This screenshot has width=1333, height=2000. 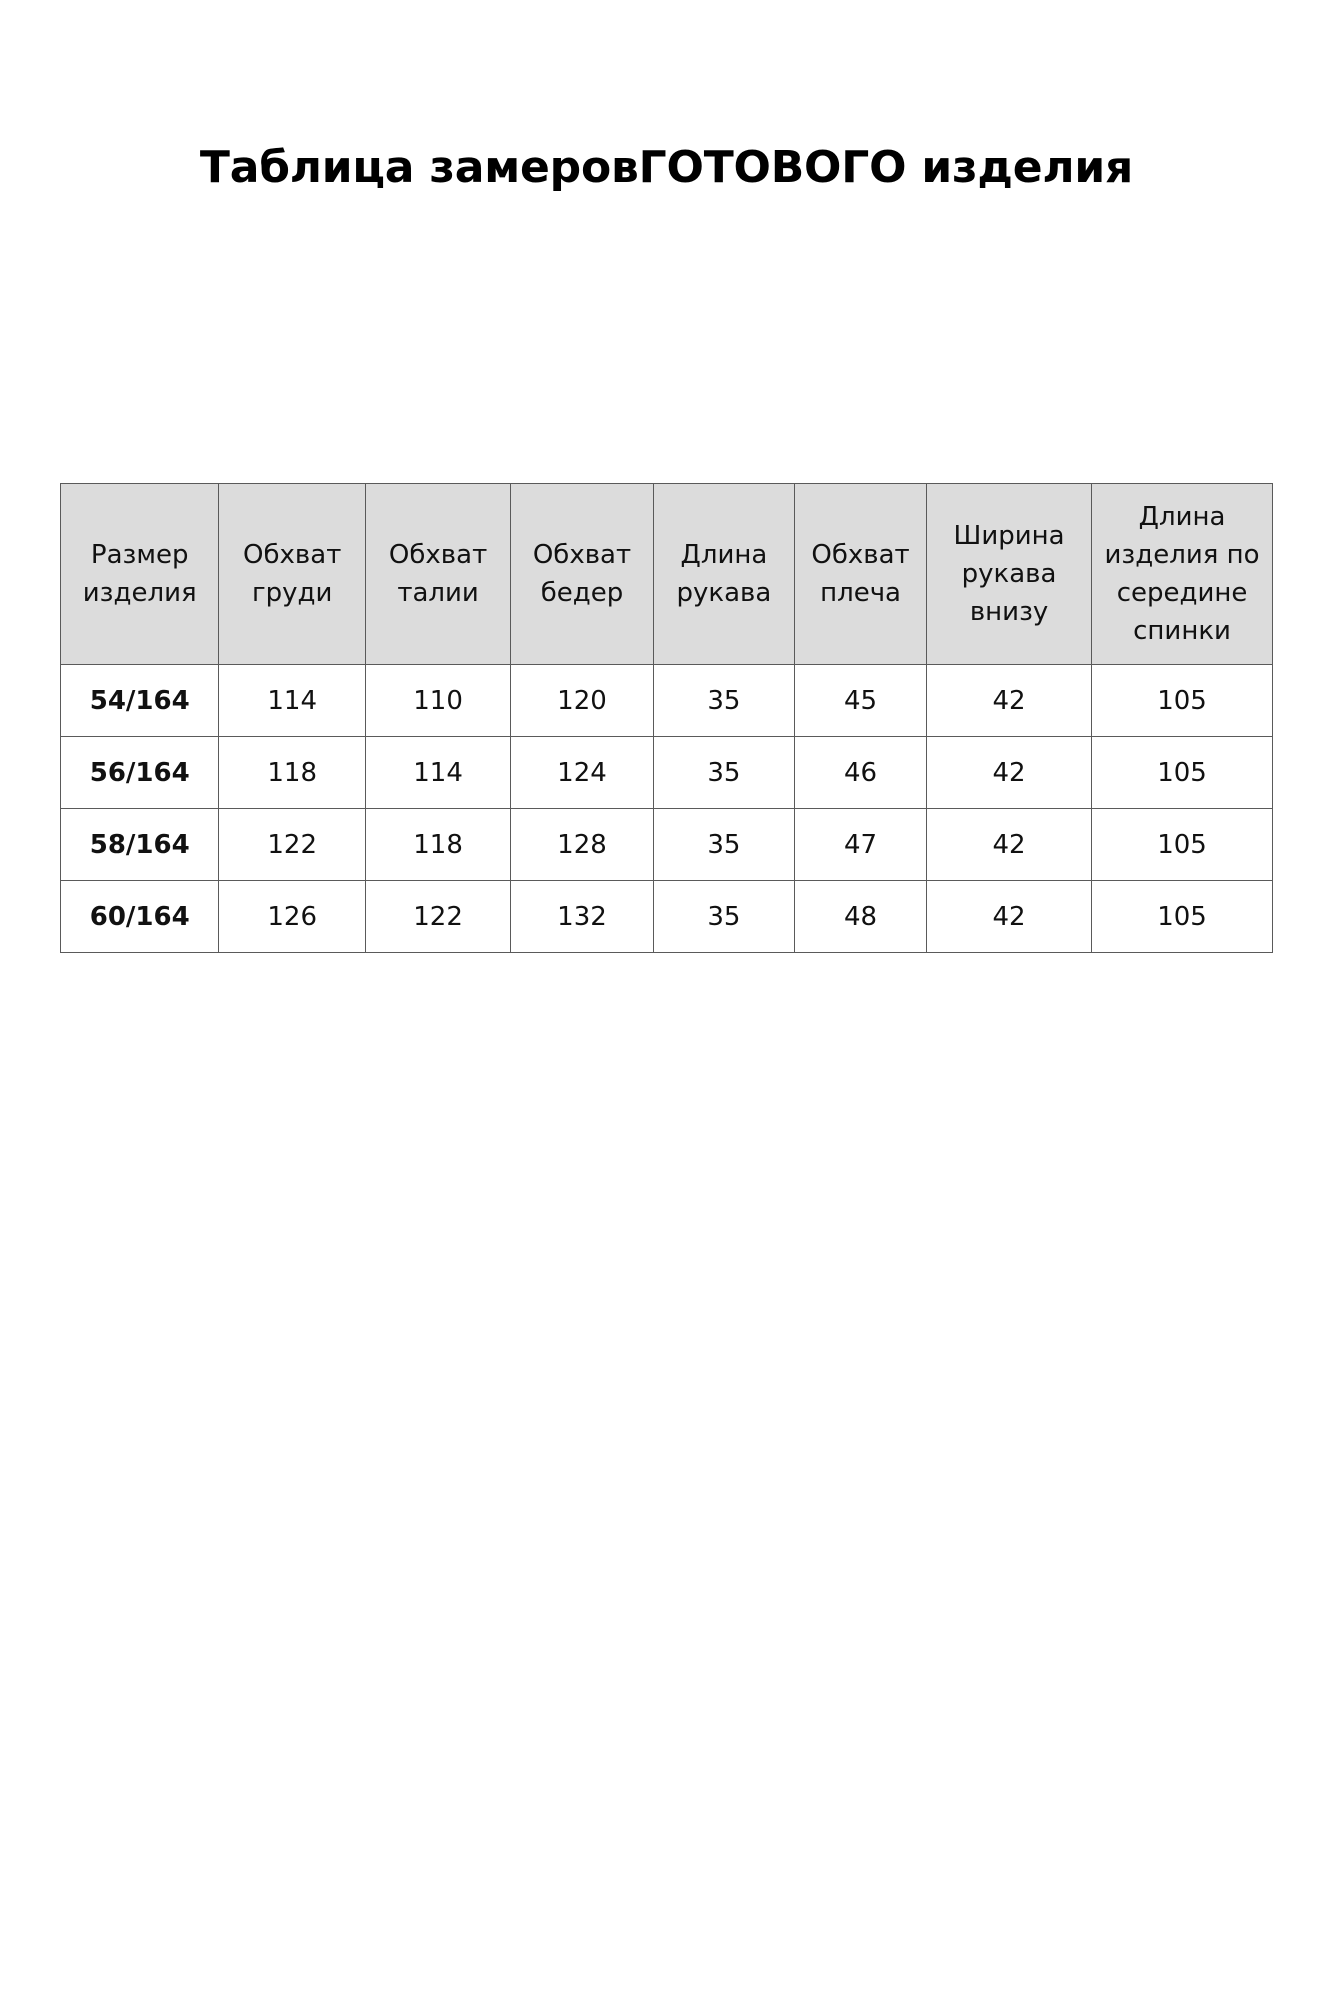 I want to click on table-row: 56/164 118 114 124 35 46 42 105, so click(x=666, y=772).